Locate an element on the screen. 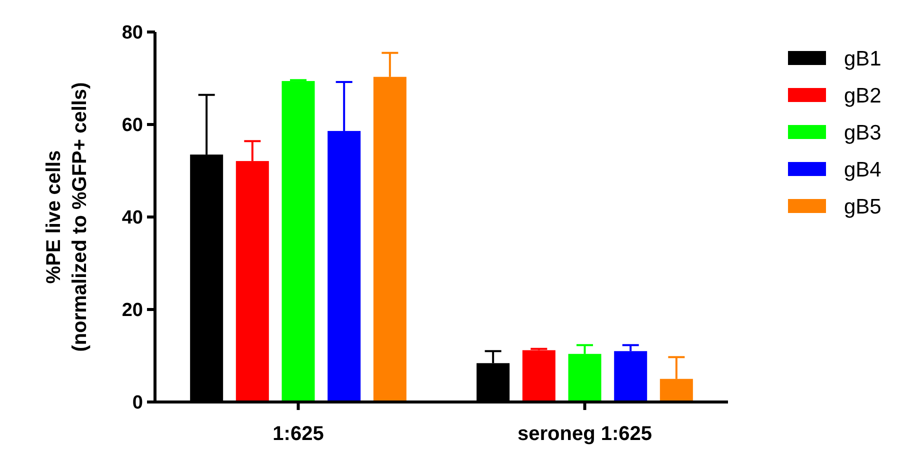 This screenshot has width=907, height=452. y-tick-label: 60 is located at coordinates (132, 125).